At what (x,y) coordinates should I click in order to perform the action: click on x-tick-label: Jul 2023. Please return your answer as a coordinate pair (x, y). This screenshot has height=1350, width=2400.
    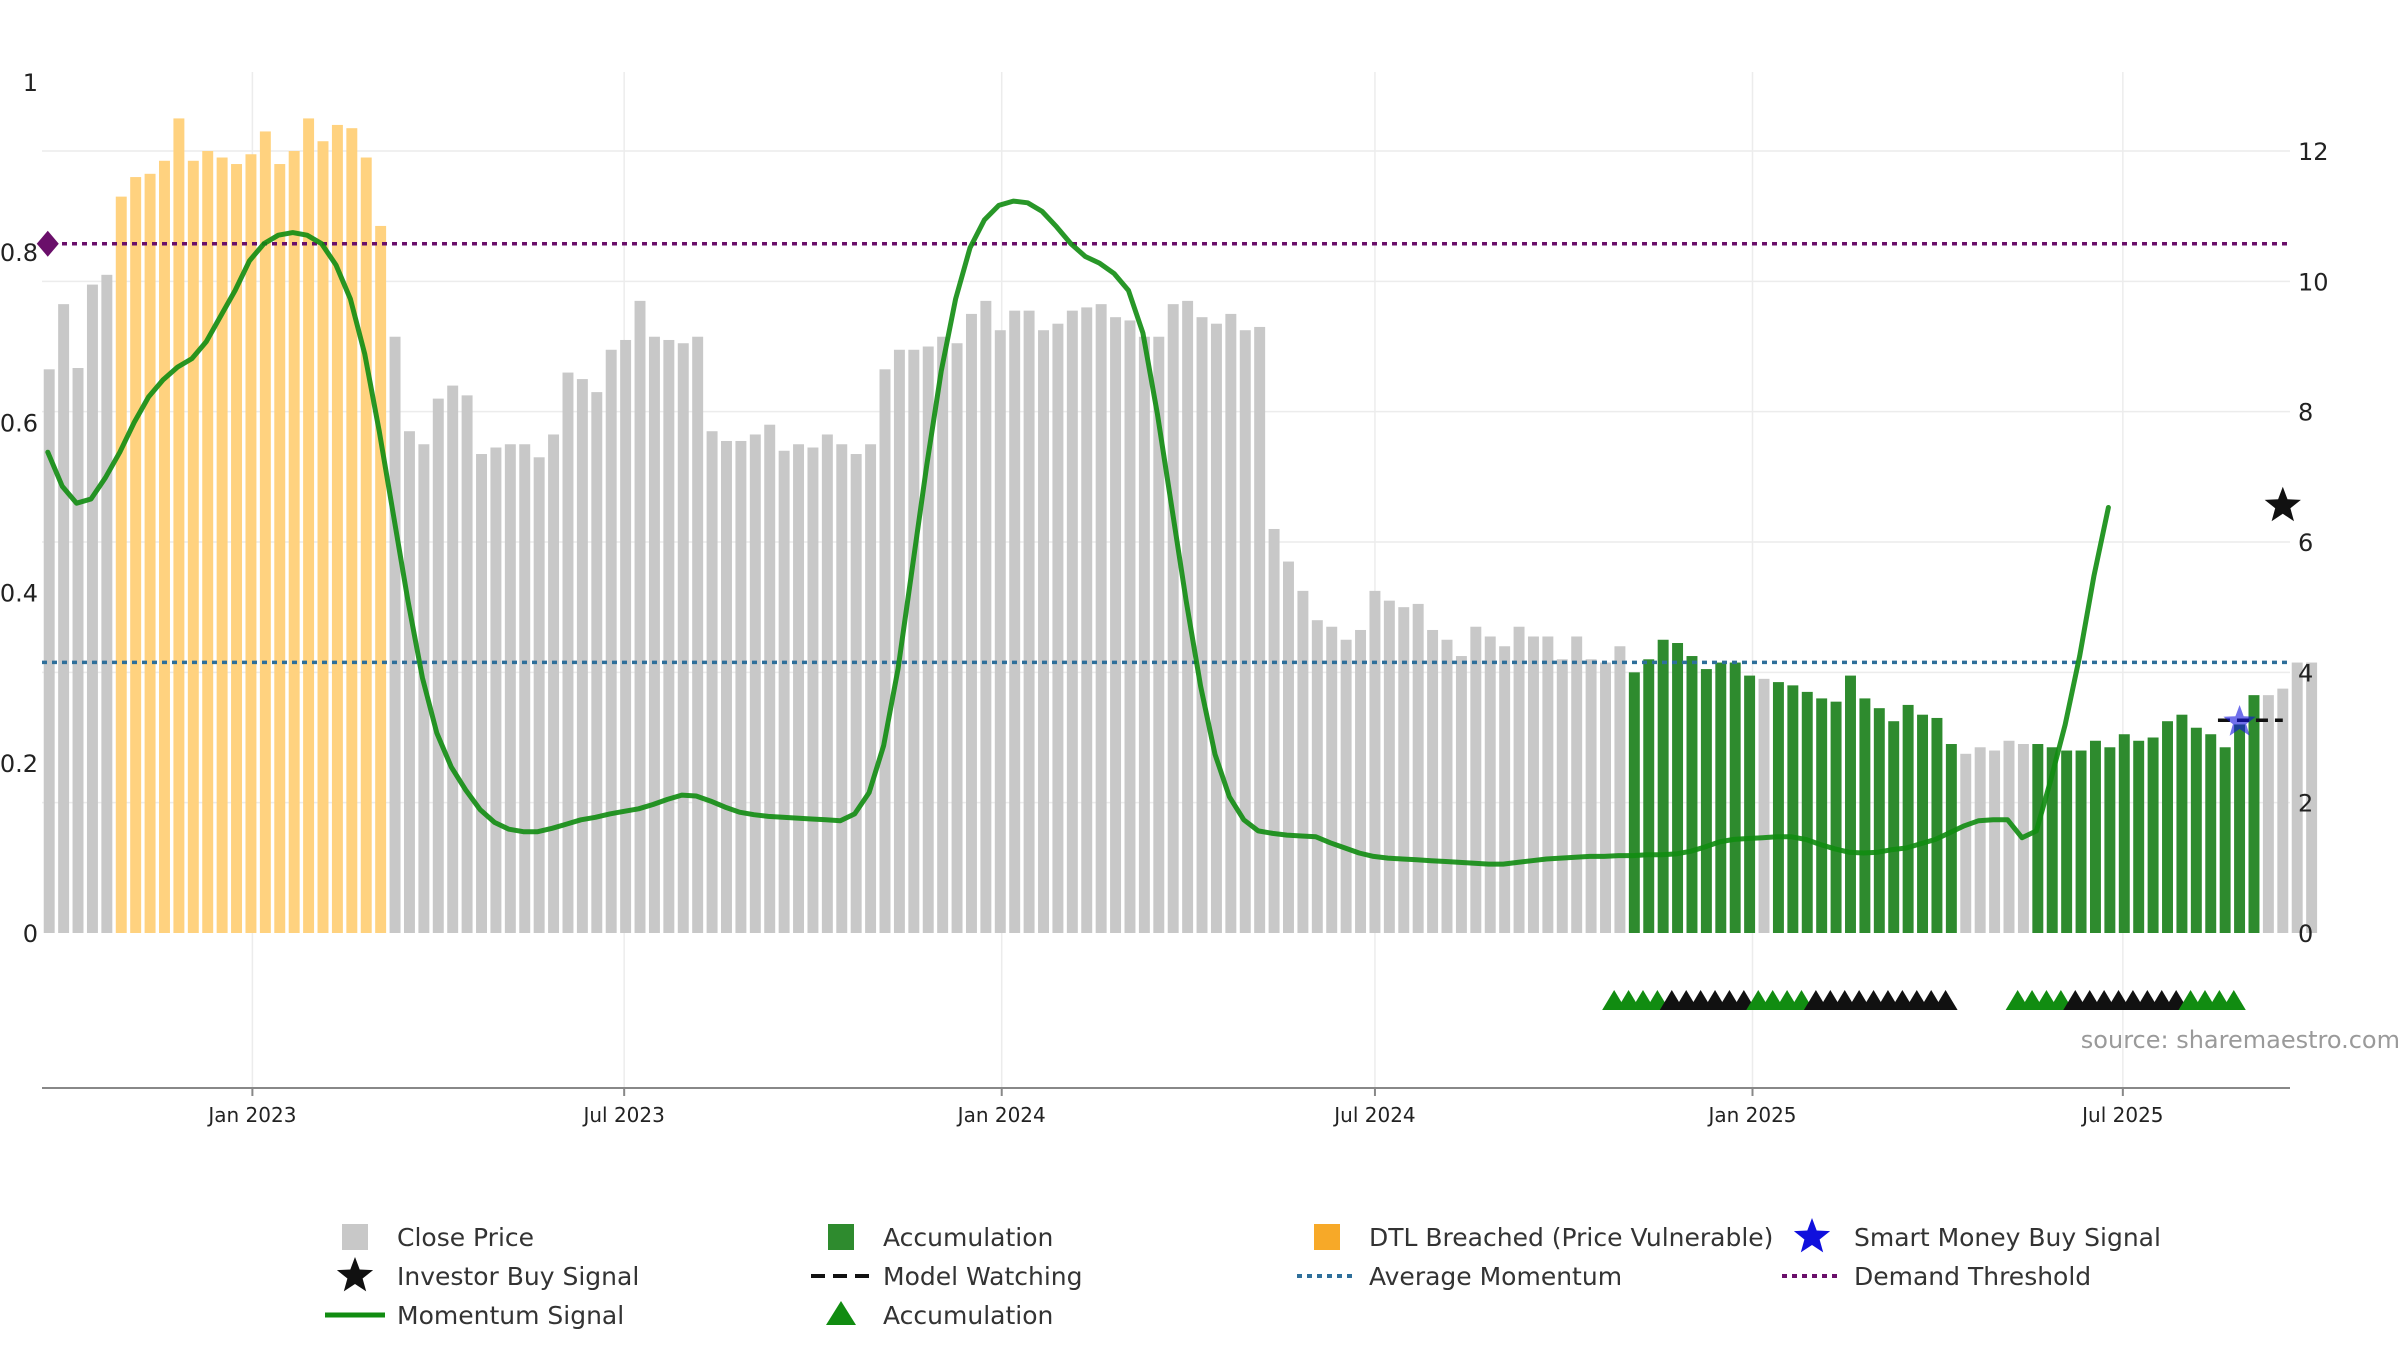
    Looking at the image, I should click on (622, 1115).